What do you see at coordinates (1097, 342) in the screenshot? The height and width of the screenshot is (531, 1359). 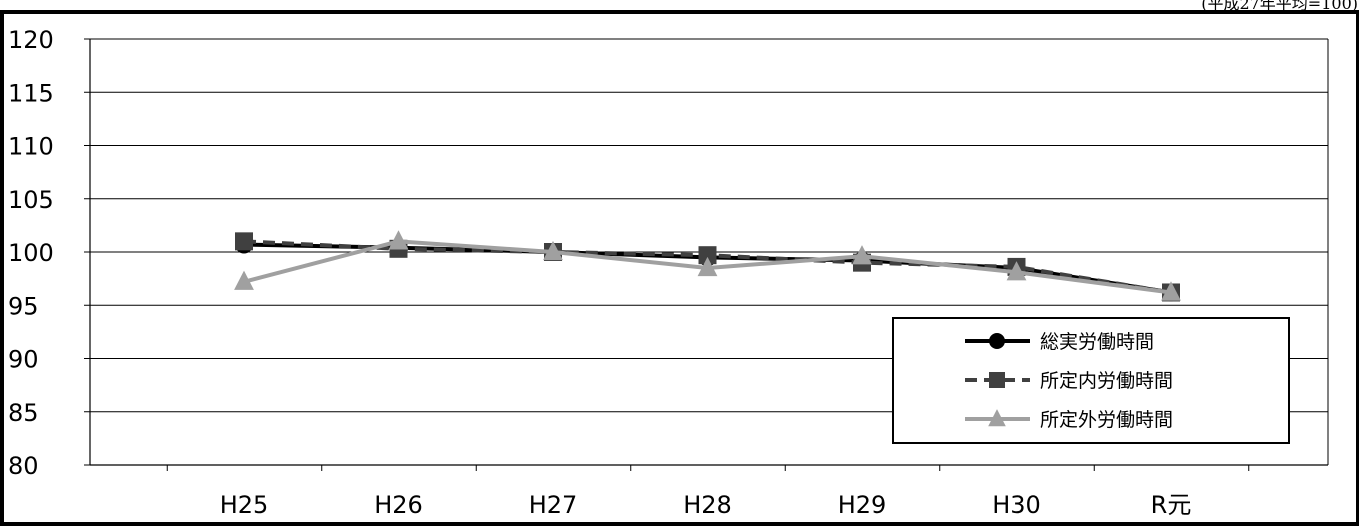 I see `legend-label: 総実労働時間` at bounding box center [1097, 342].